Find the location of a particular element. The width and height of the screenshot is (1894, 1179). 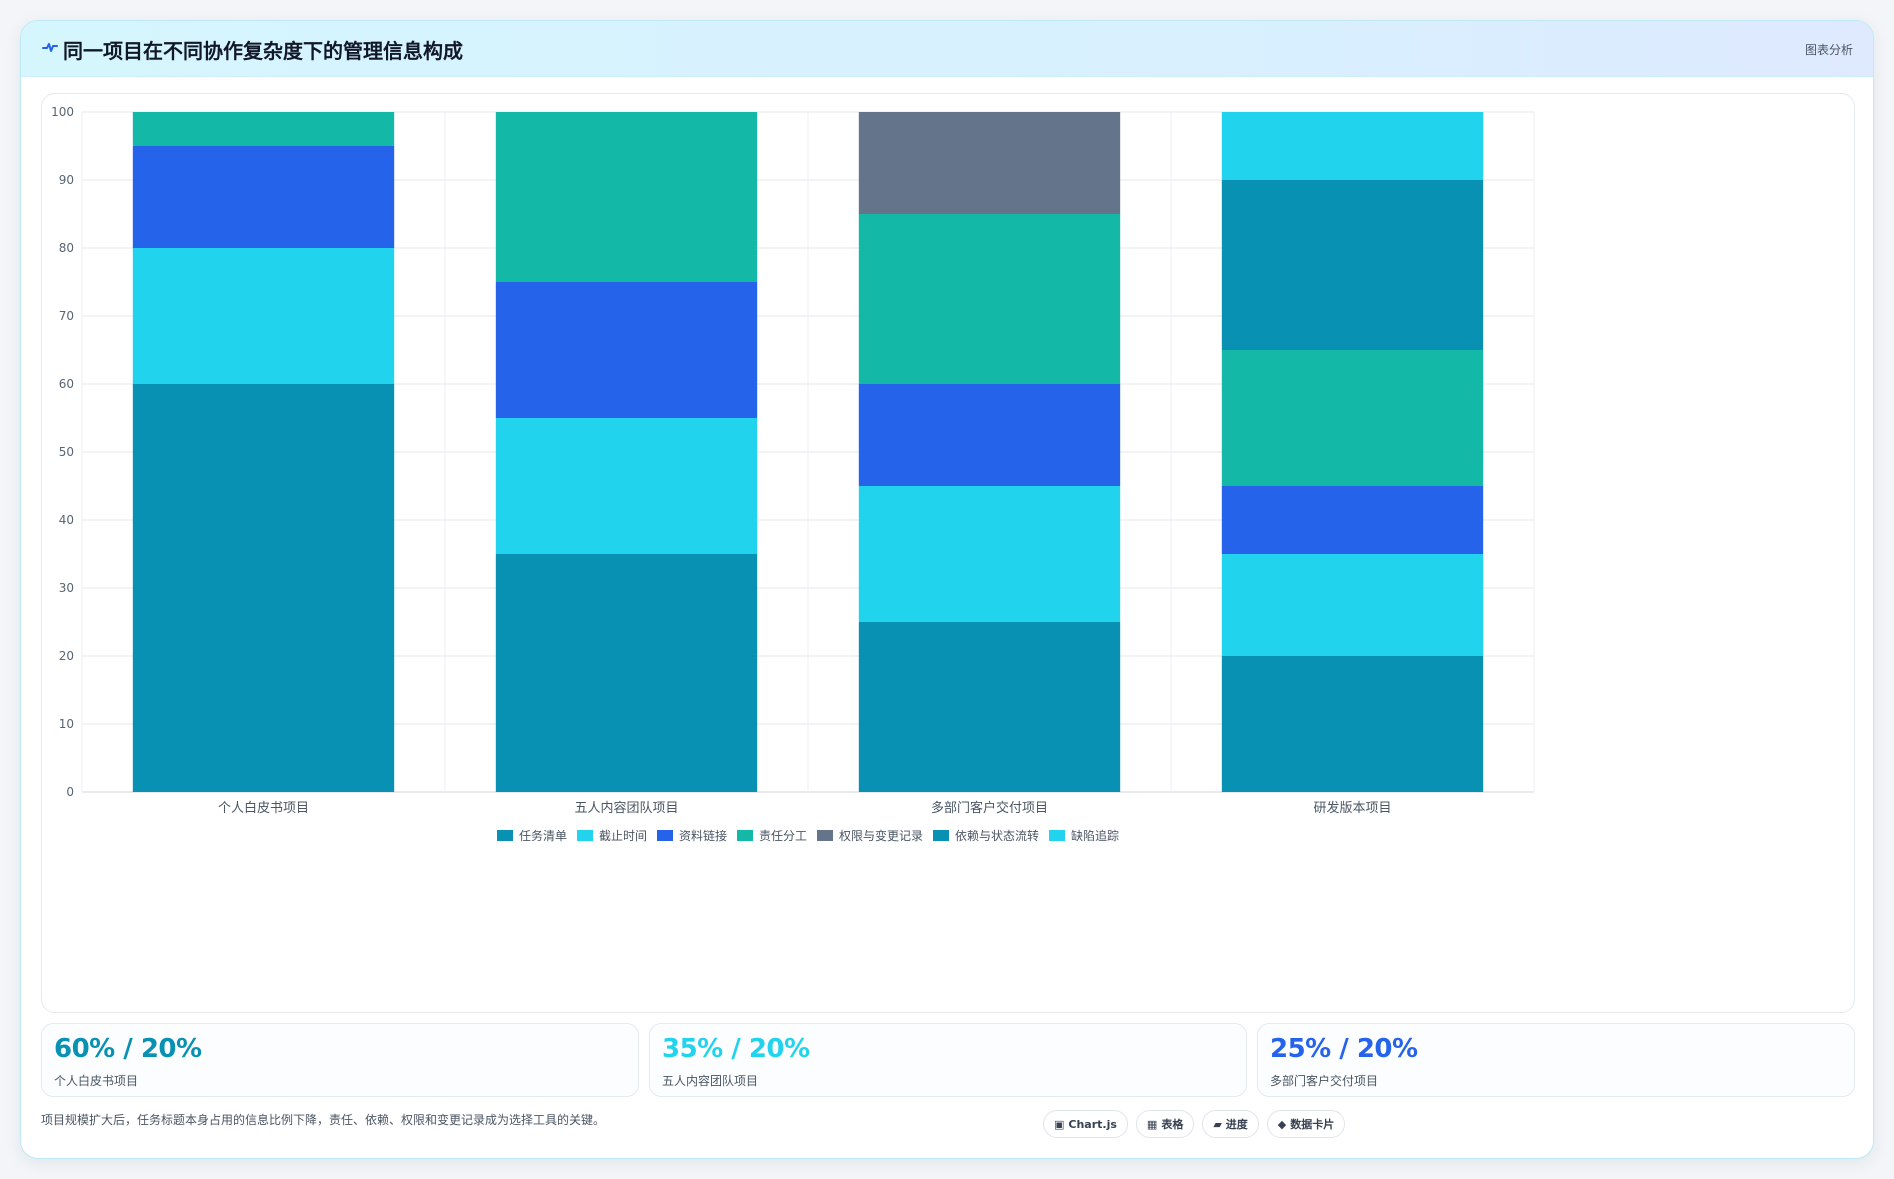

x-tick-label: 个人白皮书项目 is located at coordinates (263, 808).